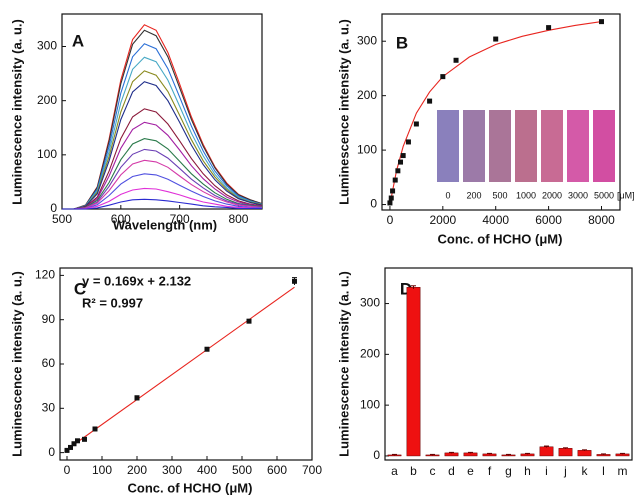 Image resolution: width=635 pixels, height=496 pixels. I want to click on x-tick-label: i, so click(546, 471).